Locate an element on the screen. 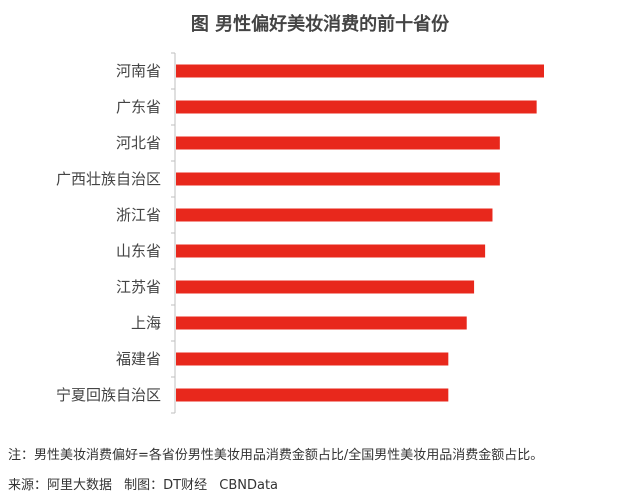 The image size is (640, 503). category-label: 宁夏回族自治区 is located at coordinates (108, 395).